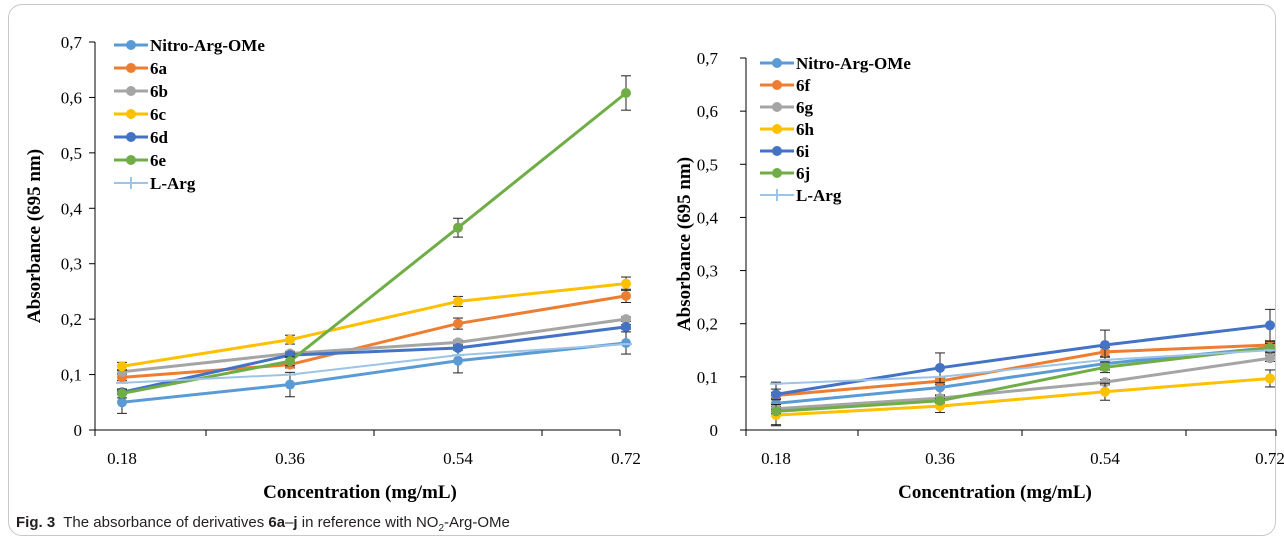  I want to click on x-tick-label: 0.18, so click(776, 458).